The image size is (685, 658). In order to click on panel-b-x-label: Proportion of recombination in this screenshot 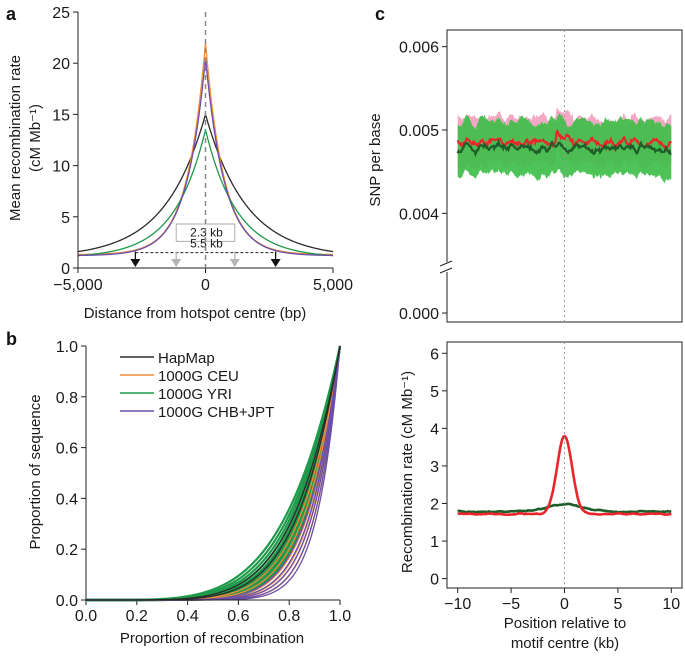, I will do `click(212, 638)`.